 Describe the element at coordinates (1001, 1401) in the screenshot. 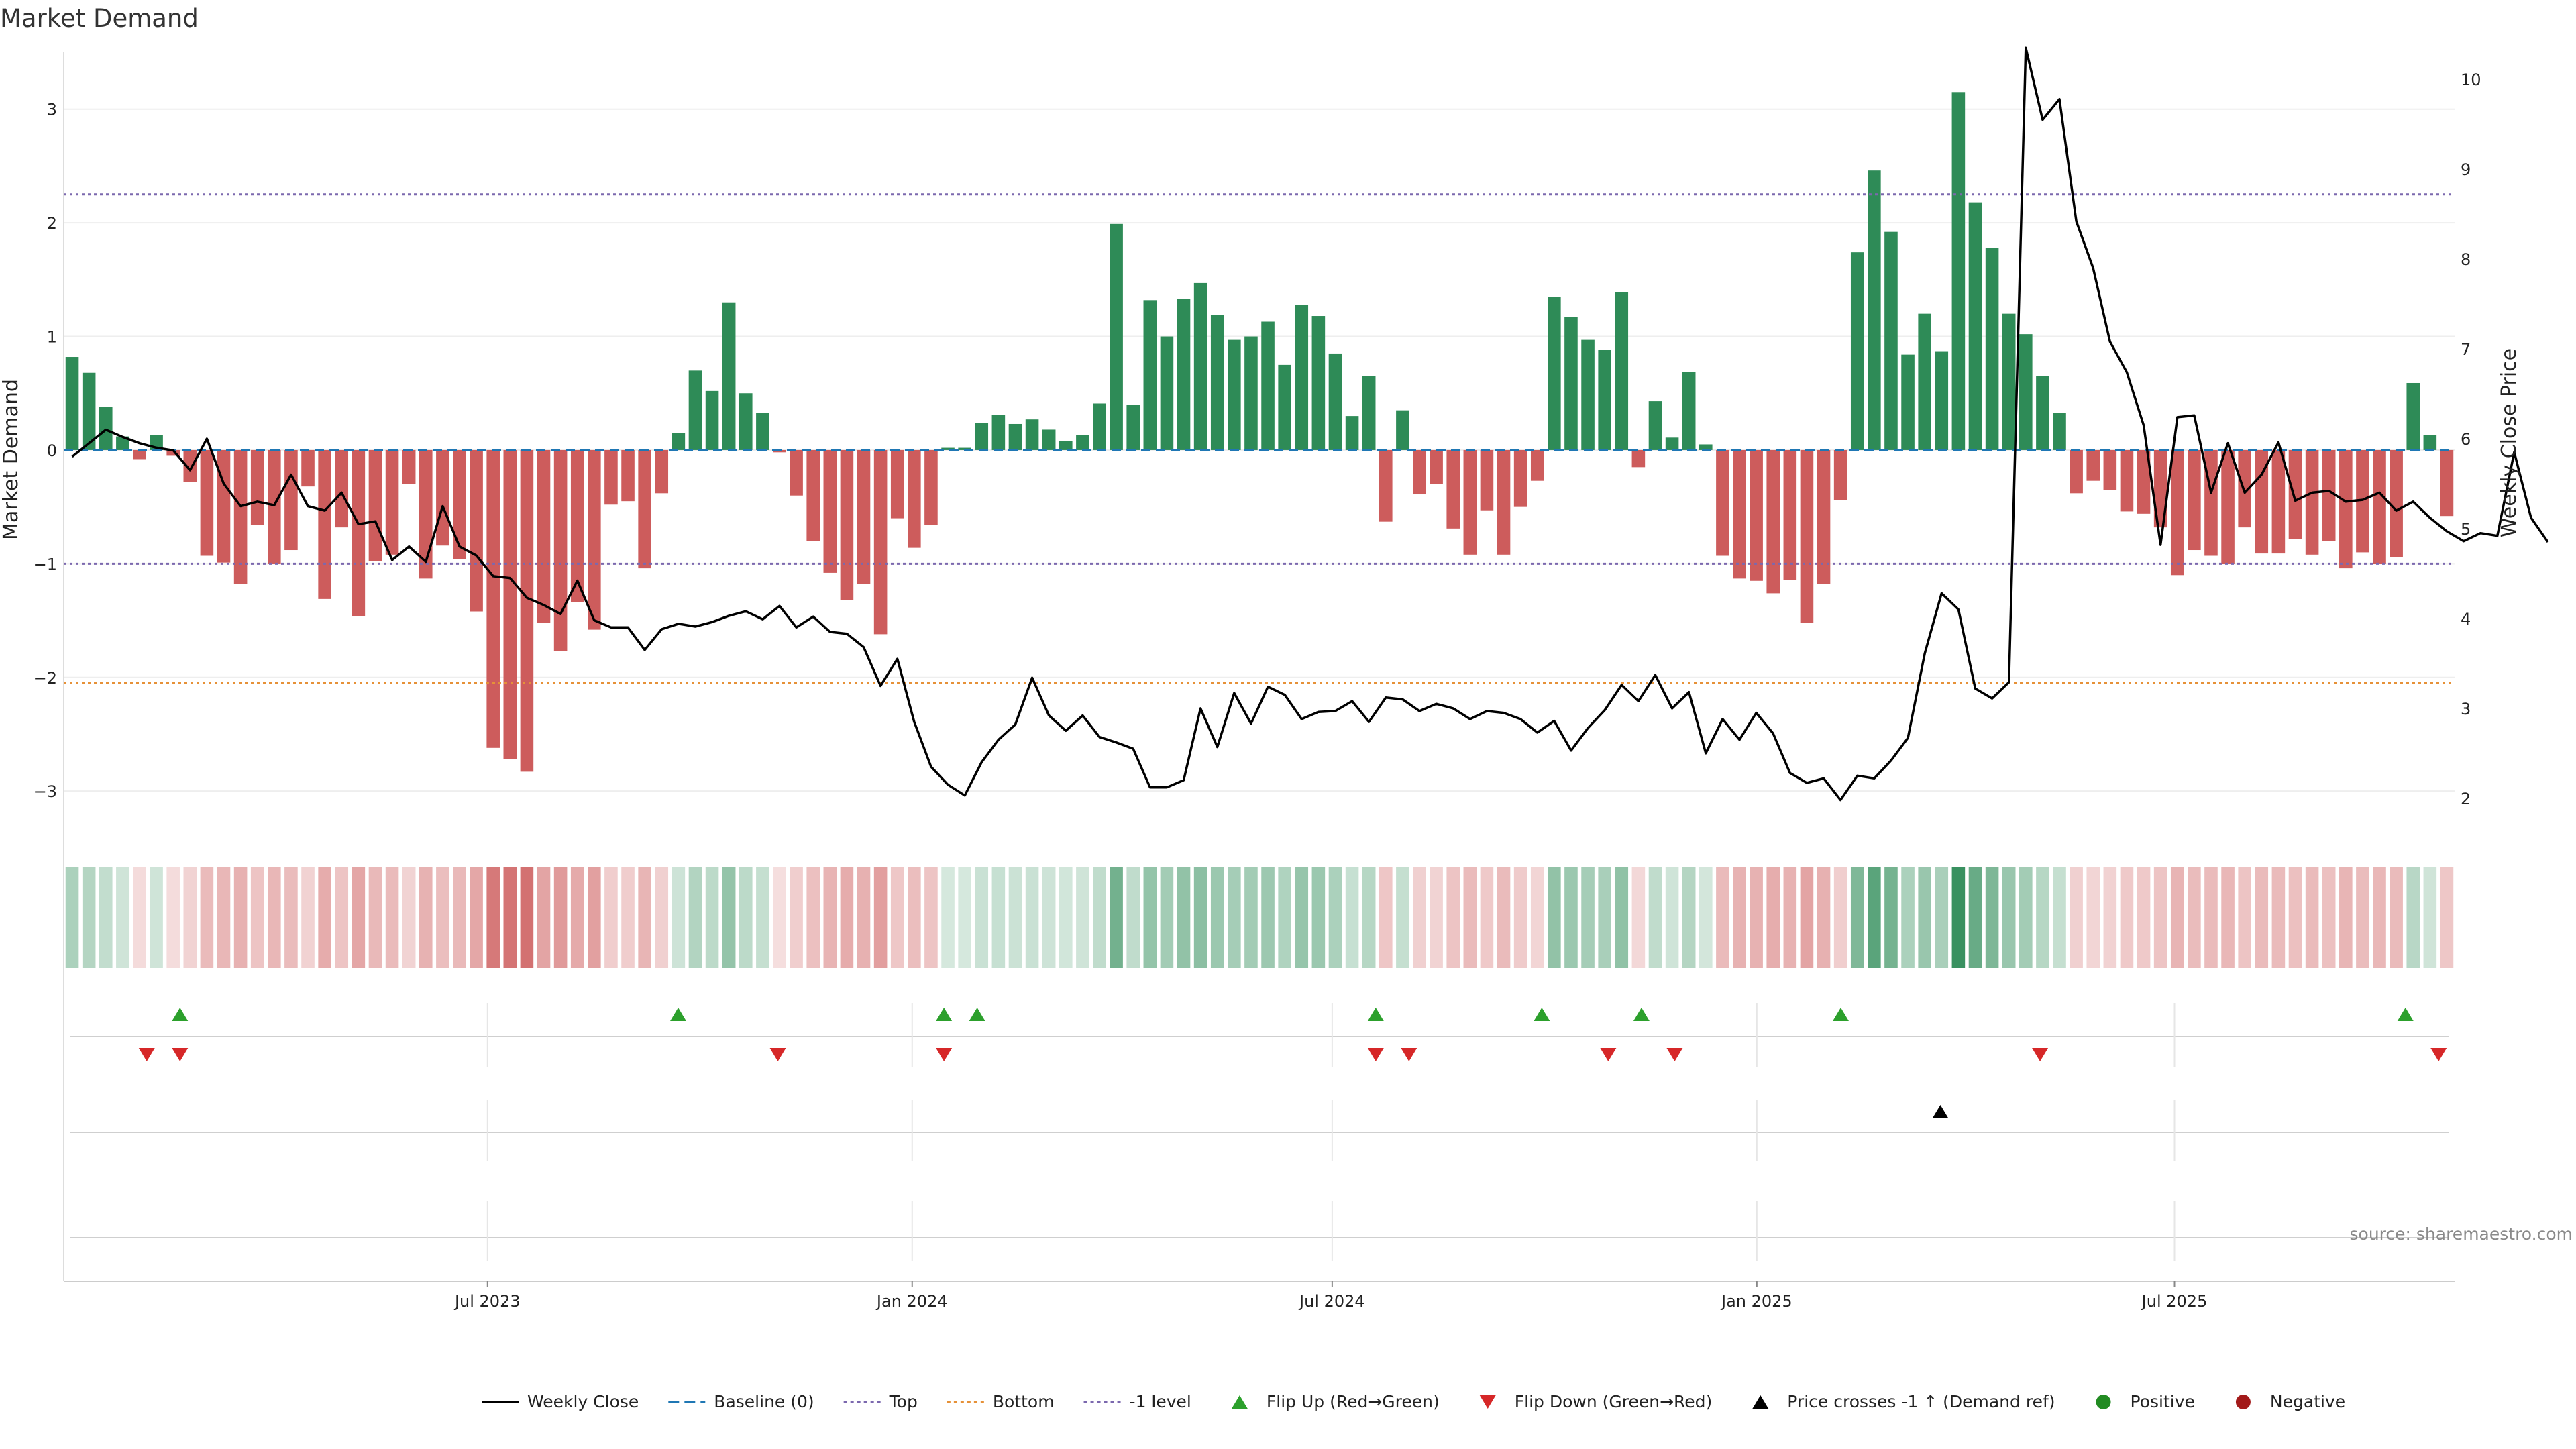

I see `legend-item: Bottom` at that location.